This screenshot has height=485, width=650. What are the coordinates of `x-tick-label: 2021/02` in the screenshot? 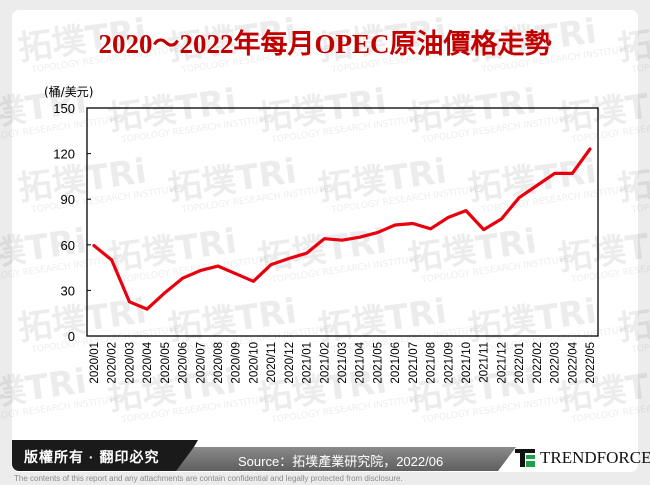 It's located at (325, 363).